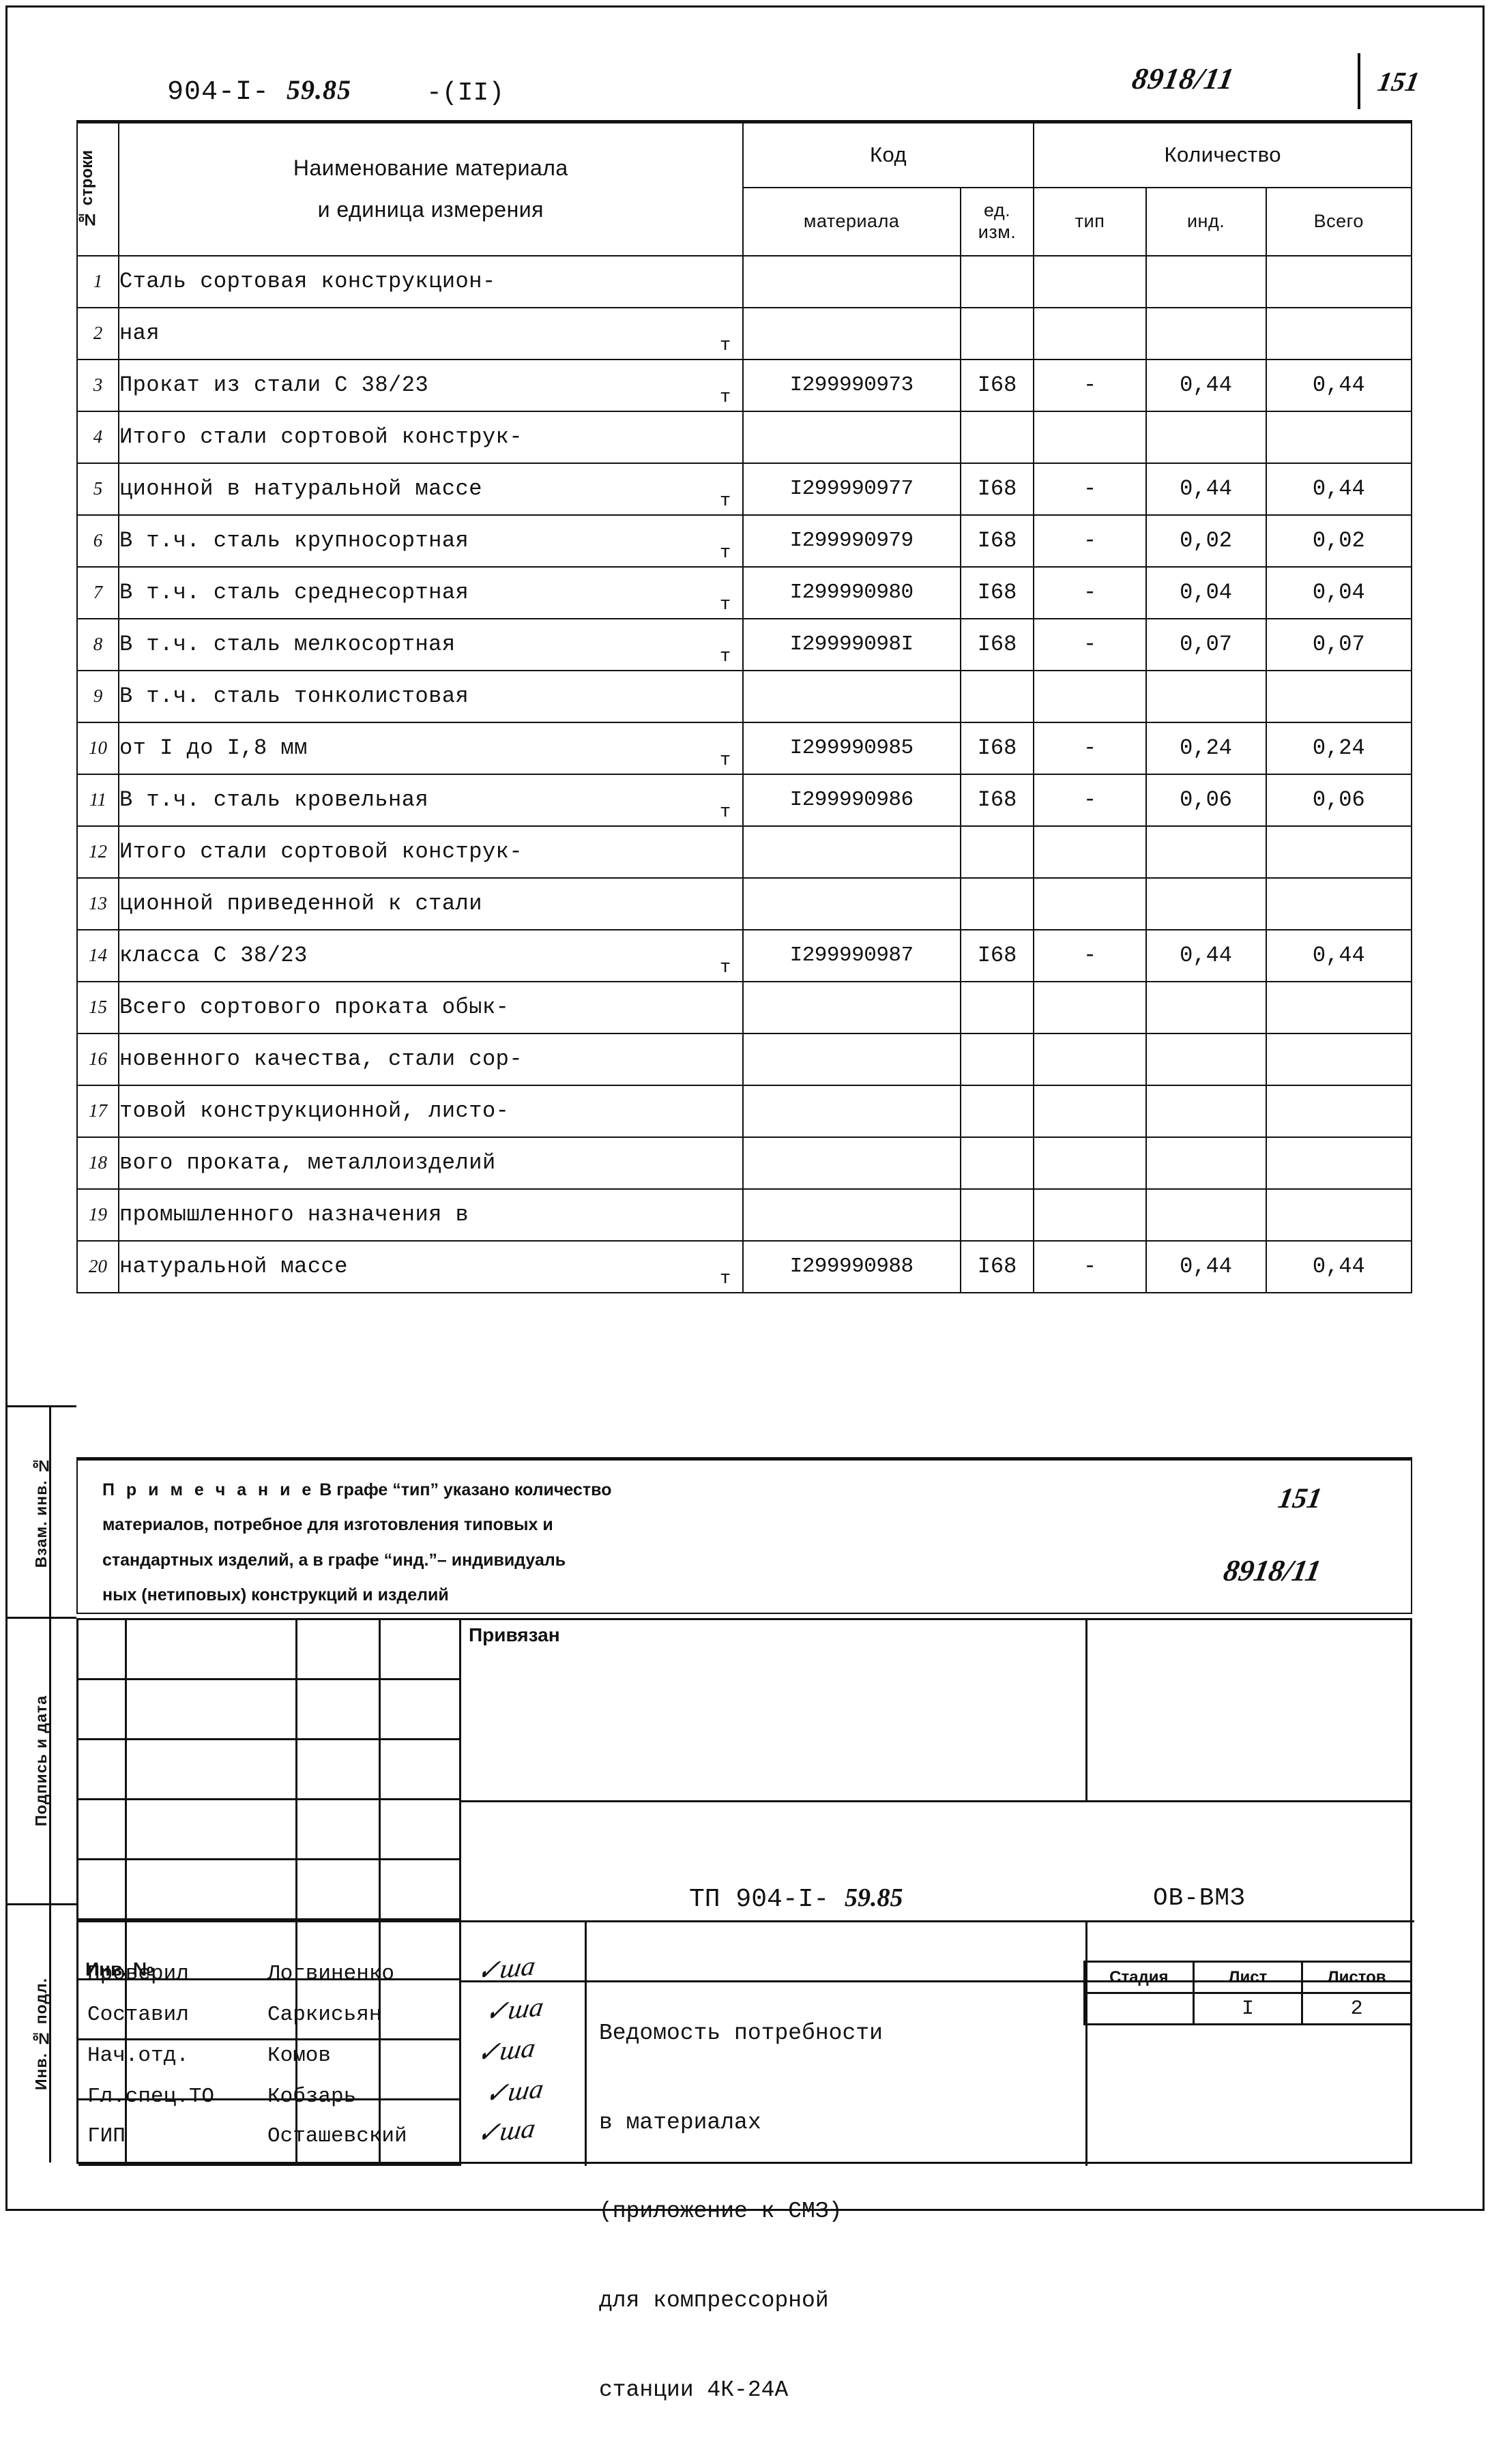 The width and height of the screenshot is (1490, 2464). I want to click on cell-material-name: промышленного назначения в, so click(431, 1215).